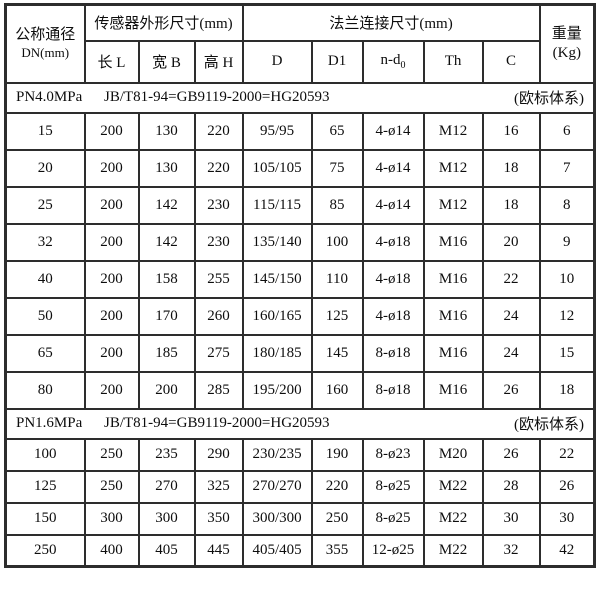 This screenshot has height=590, width=600. What do you see at coordinates (453, 61) in the screenshot?
I see `col-header-th: Th` at bounding box center [453, 61].